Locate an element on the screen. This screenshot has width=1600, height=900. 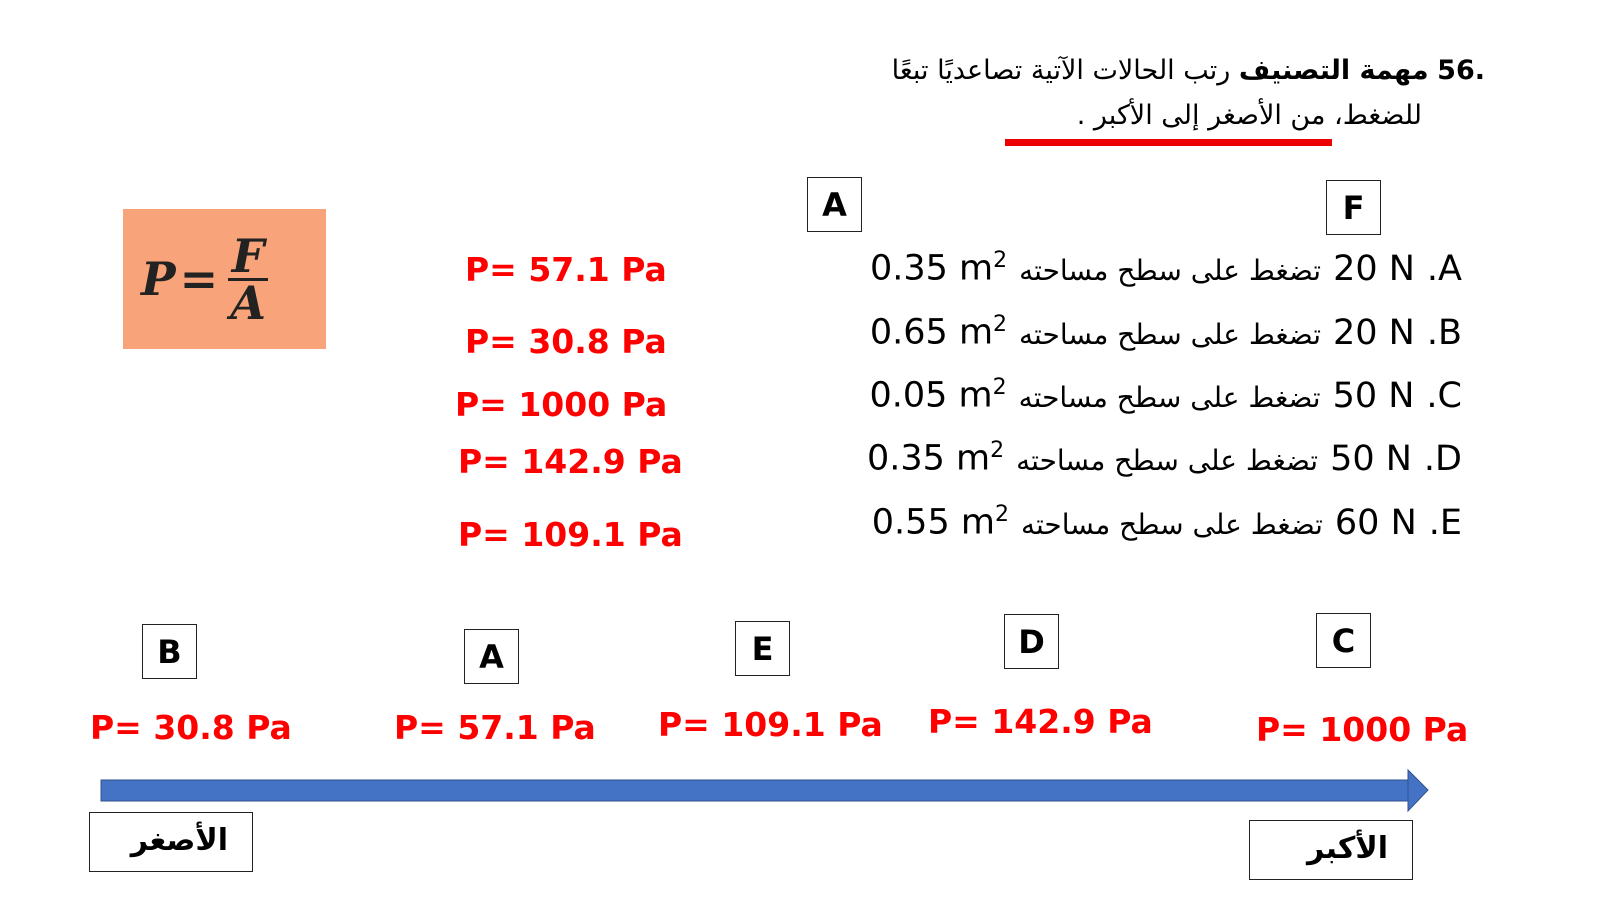
instruction-text-2: للضغط، is located at coordinates (1378, 115).